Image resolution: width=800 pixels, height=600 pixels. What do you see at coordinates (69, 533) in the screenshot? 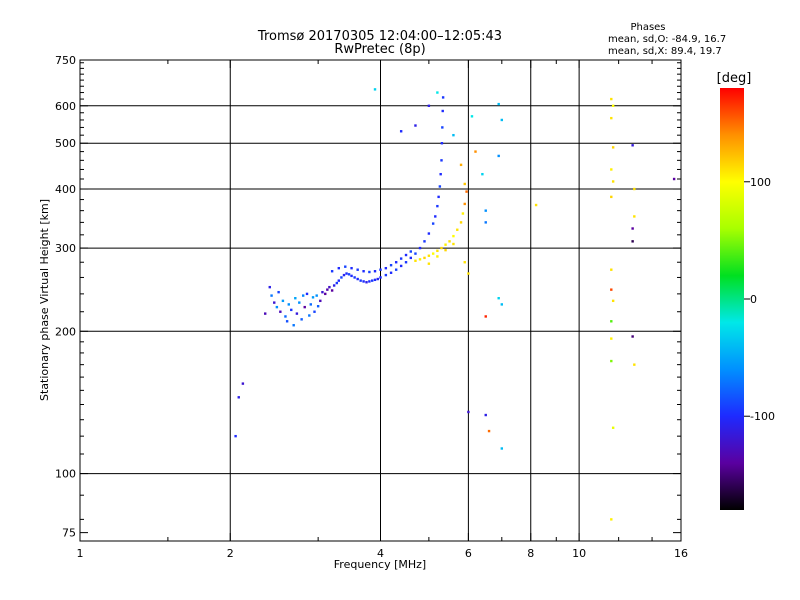
I see `y-tick-label: 75` at bounding box center [69, 533].